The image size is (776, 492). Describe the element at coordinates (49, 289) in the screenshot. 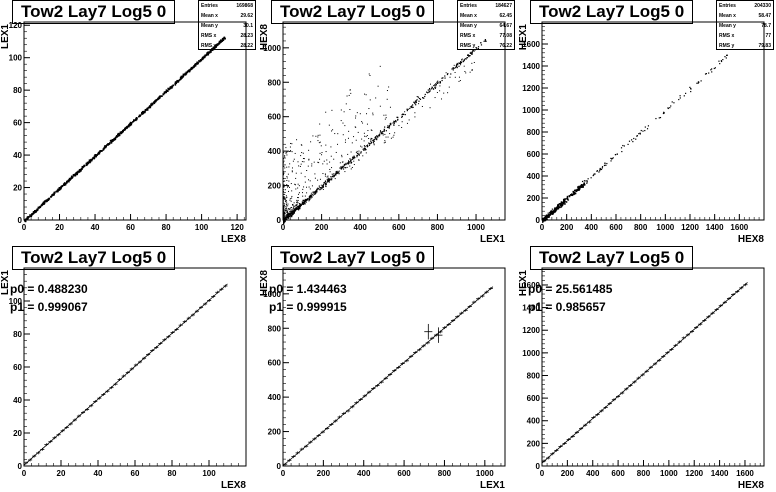

I see `fit-p0: p0 = 0.488230` at that location.